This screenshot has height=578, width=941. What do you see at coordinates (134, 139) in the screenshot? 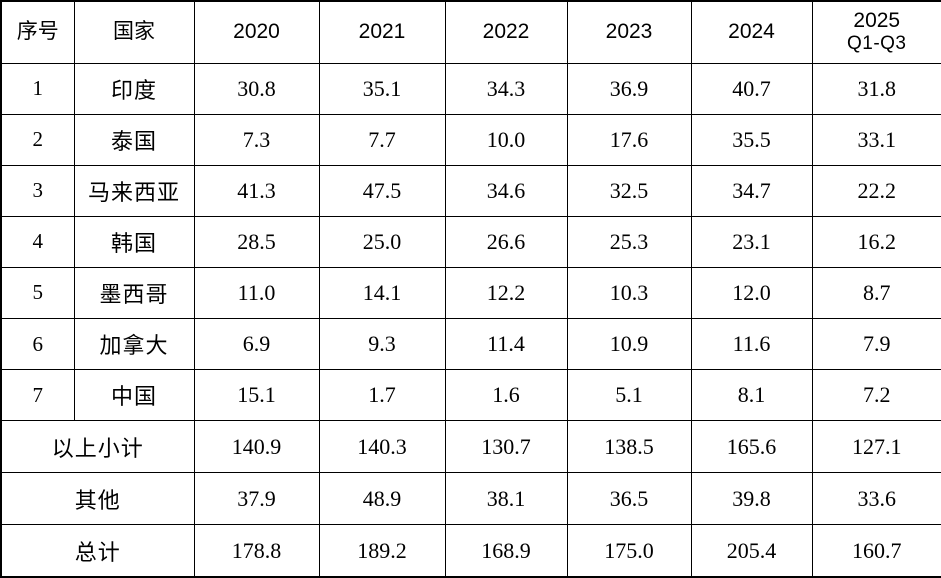
I see `country-name: 泰国` at bounding box center [134, 139].